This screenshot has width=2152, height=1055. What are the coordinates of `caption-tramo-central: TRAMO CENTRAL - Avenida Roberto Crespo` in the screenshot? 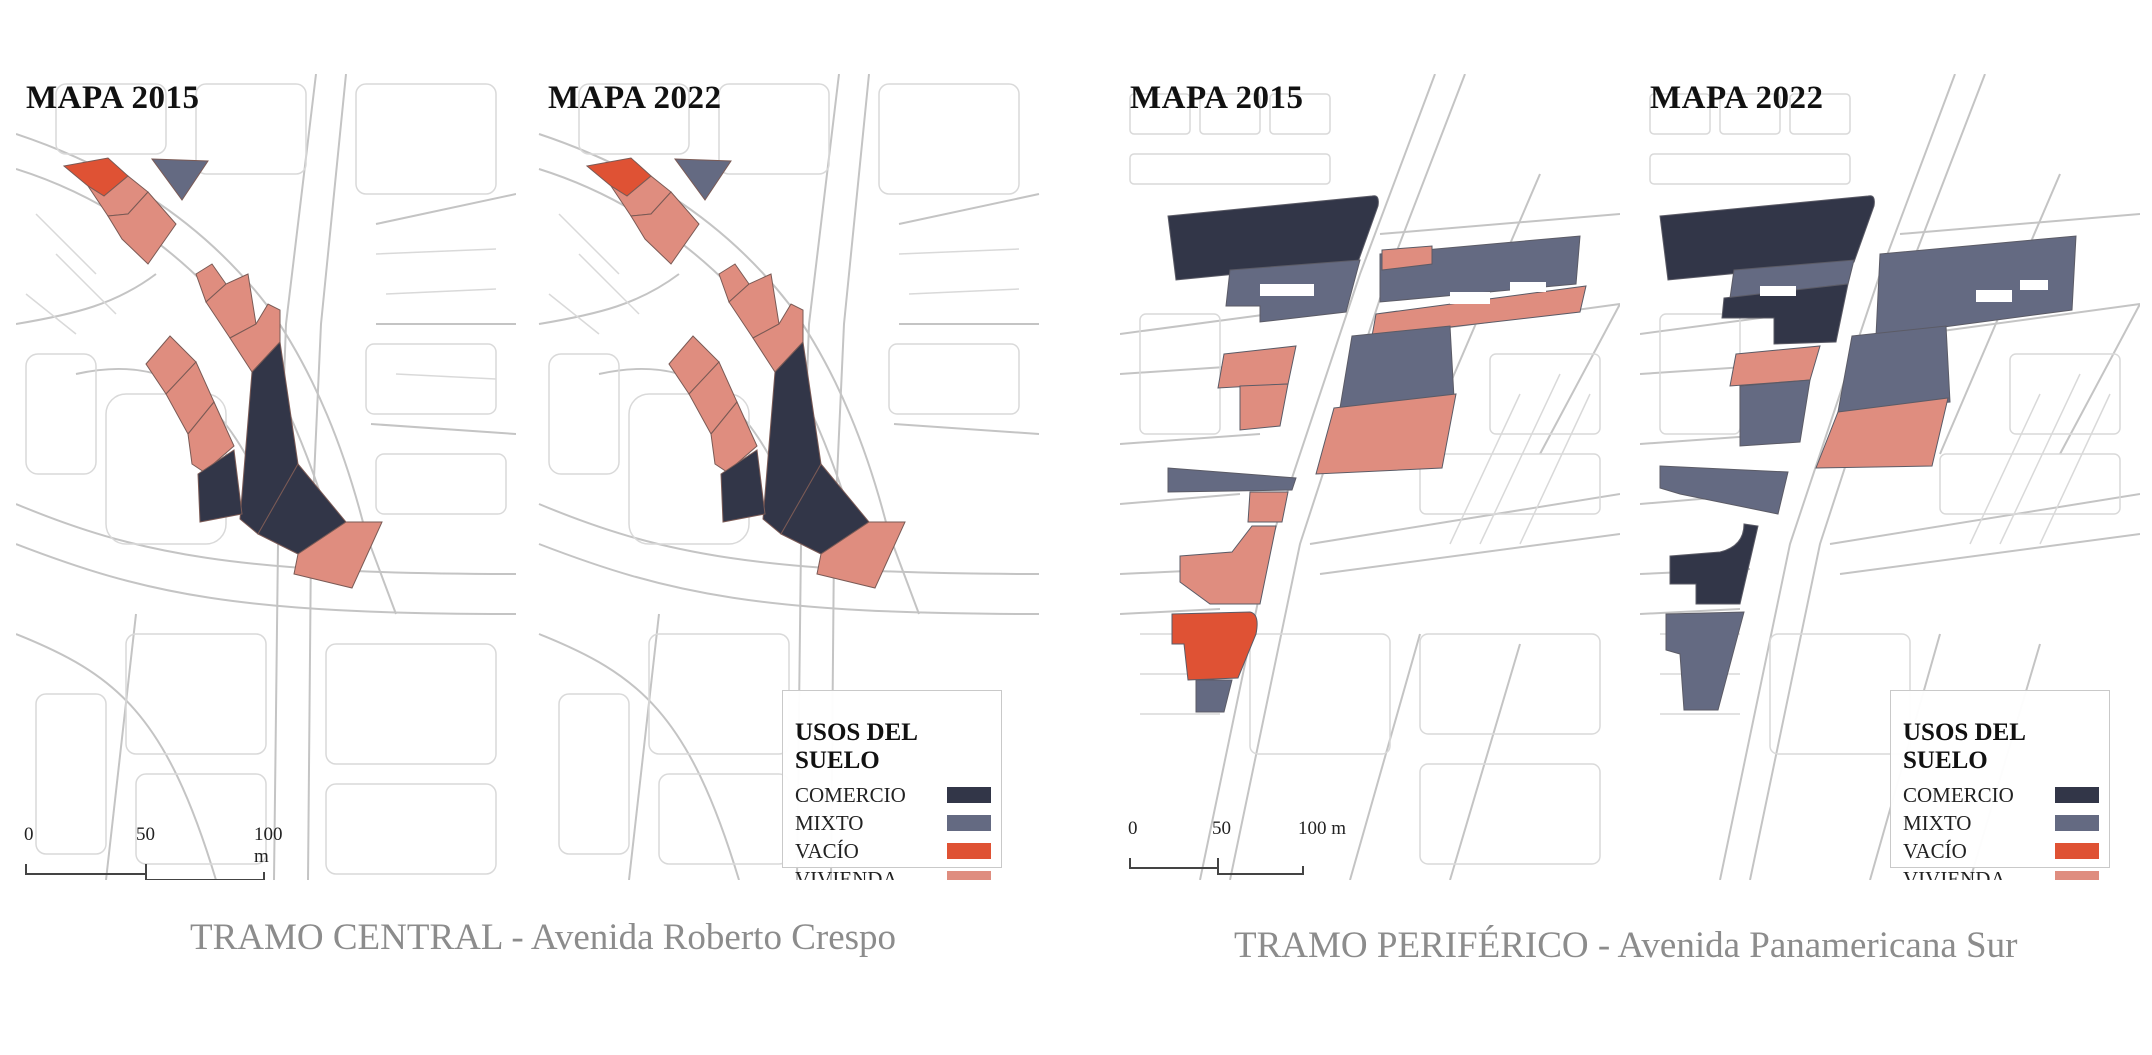 It's located at (543, 937).